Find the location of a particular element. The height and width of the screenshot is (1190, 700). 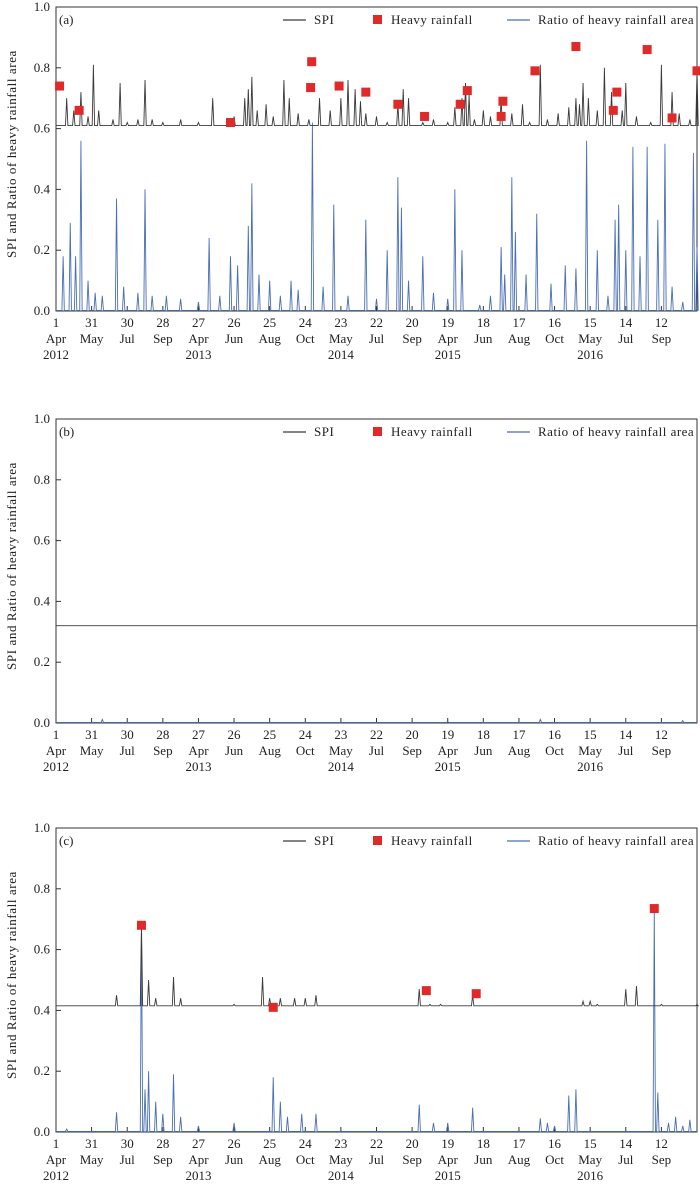

y-tick-label: 0.4 is located at coordinates (42, 600).